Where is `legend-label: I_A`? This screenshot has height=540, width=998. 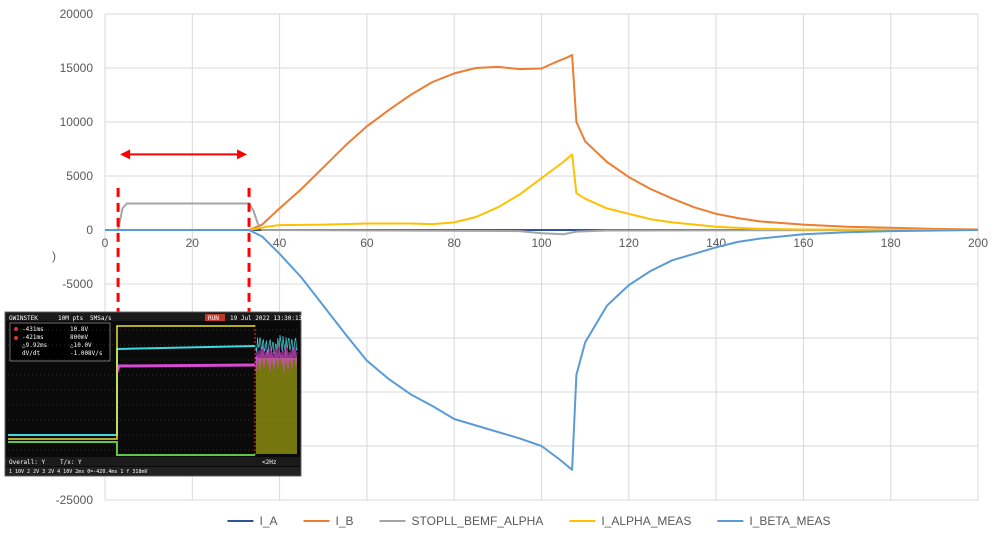 legend-label: I_A is located at coordinates (268, 521).